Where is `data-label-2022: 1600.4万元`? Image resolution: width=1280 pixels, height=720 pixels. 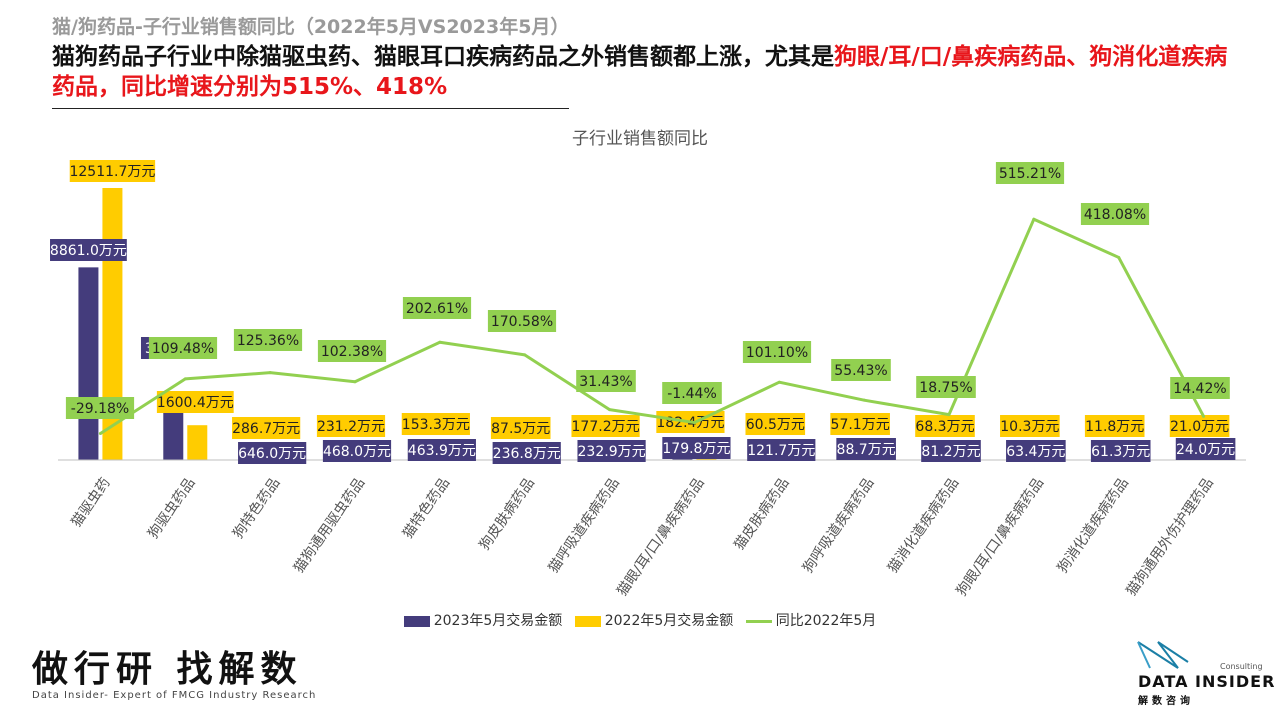
data-label-2022: 1600.4万元 is located at coordinates (195, 402).